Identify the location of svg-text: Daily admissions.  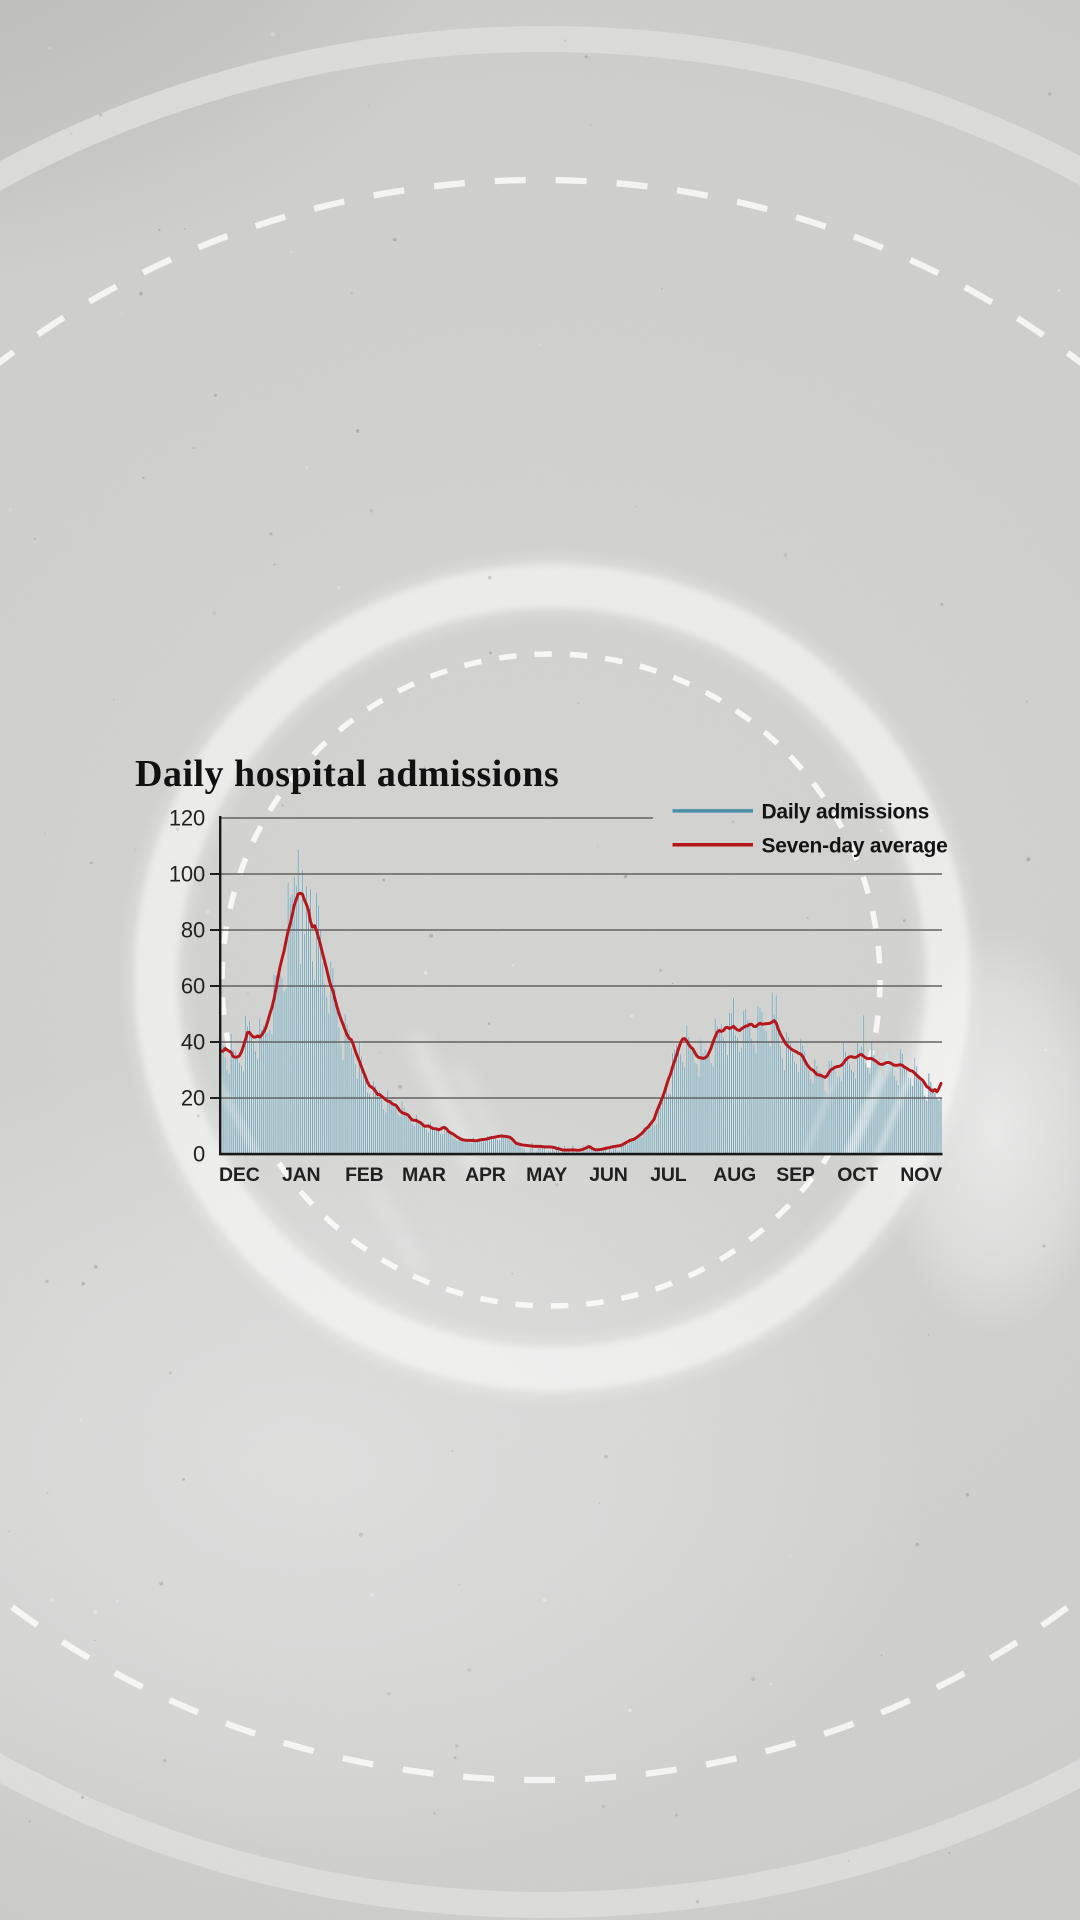
(846, 812).